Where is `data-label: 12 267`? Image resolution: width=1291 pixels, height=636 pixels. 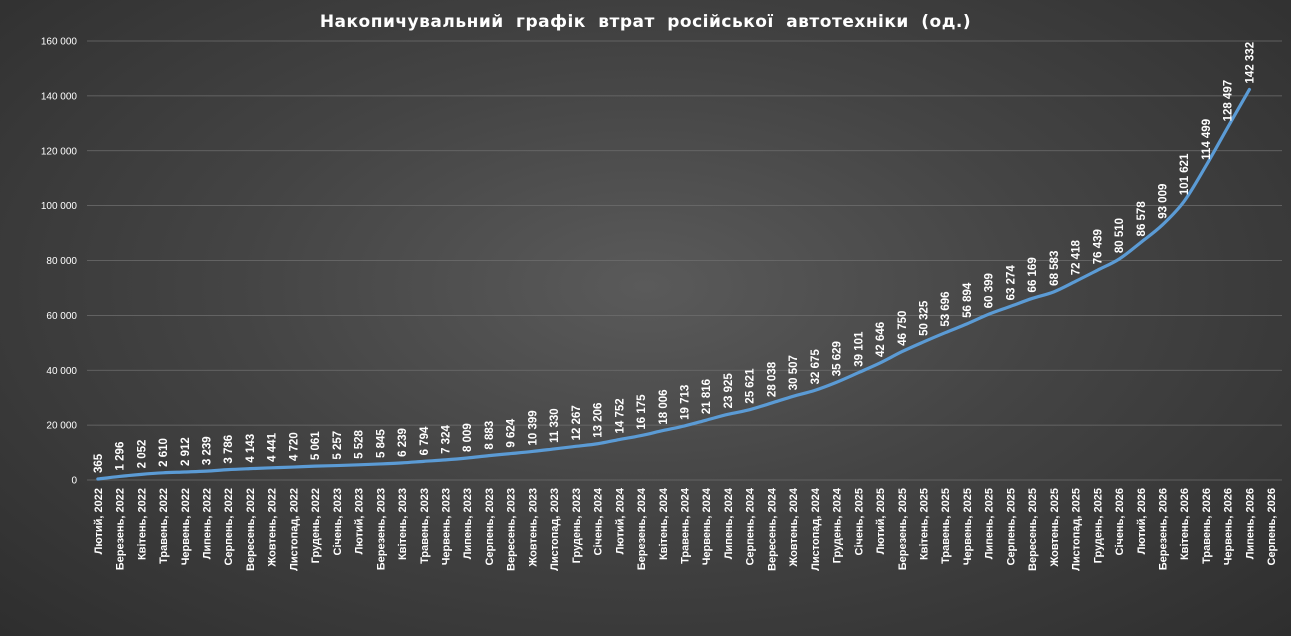 data-label: 12 267 is located at coordinates (577, 422).